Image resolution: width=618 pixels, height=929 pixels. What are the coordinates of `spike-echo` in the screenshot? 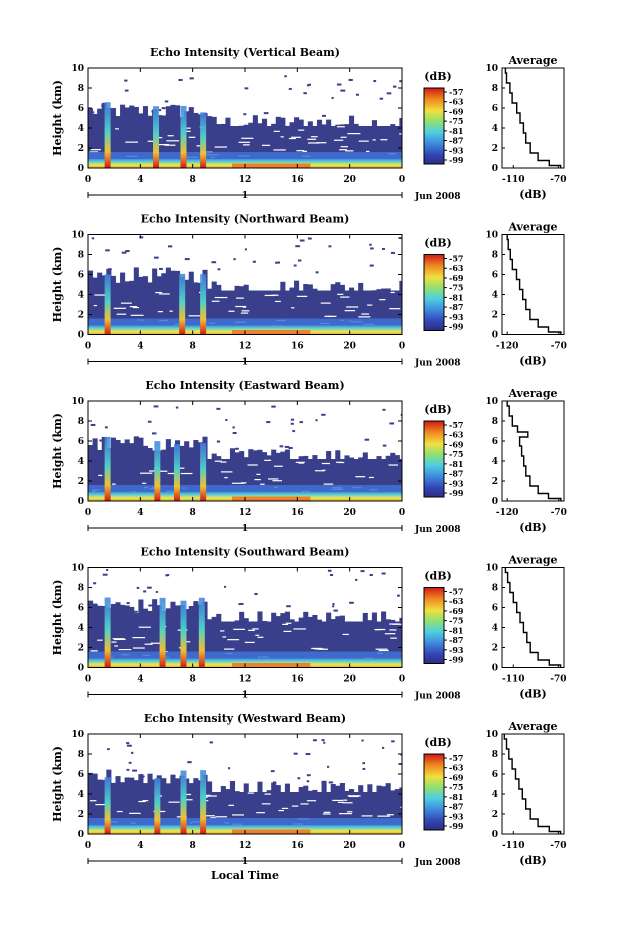 It's located at (201, 632).